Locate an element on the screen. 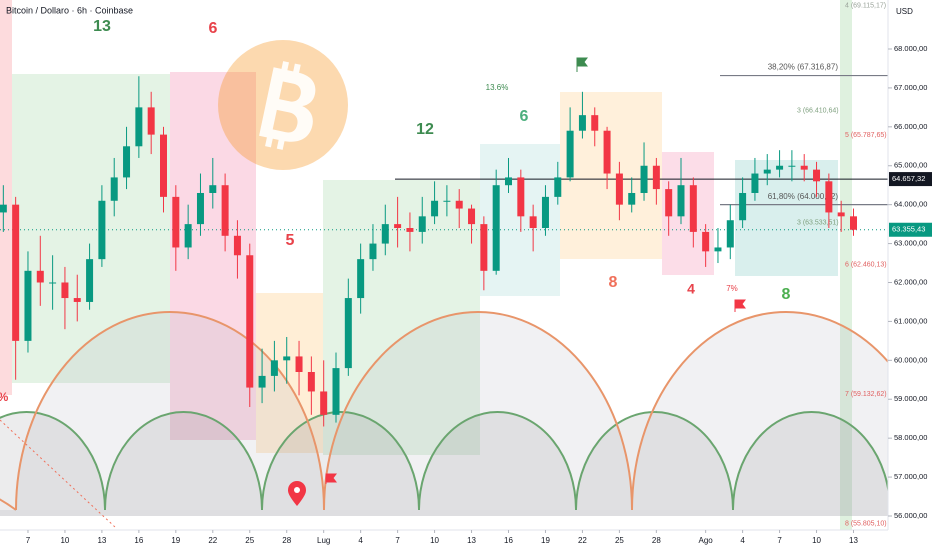 Image resolution: width=932 pixels, height=550 pixels. price-badge-label: 63.355,43 is located at coordinates (908, 229).